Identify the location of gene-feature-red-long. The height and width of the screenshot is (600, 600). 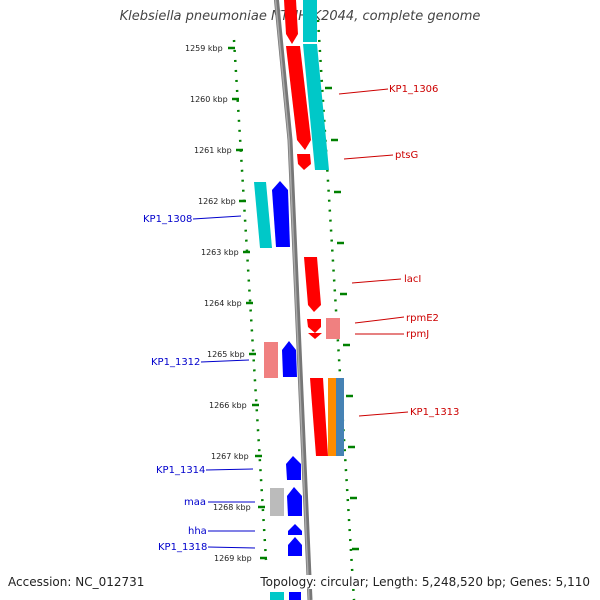
(298, 98).